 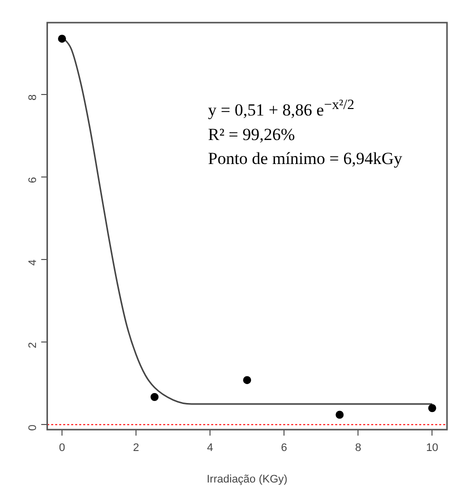 I want to click on y-tick-label: 4, so click(x=33, y=263).